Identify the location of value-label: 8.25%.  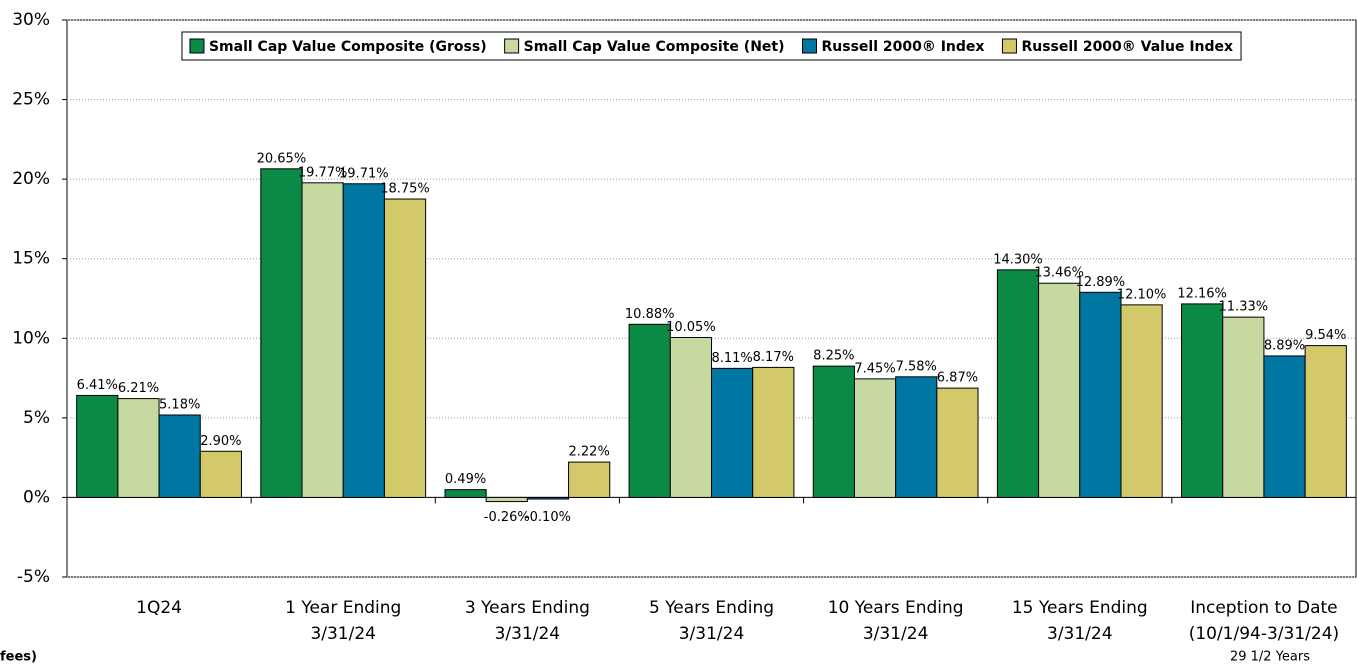
(833, 356).